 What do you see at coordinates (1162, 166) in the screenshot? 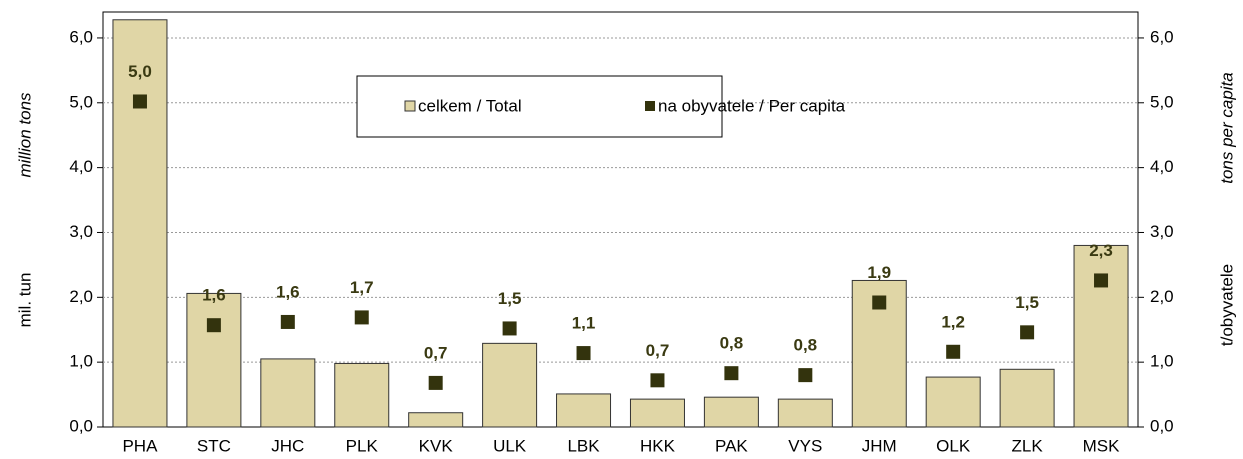
I see `y2-tick-label: 4,0` at bounding box center [1162, 166].